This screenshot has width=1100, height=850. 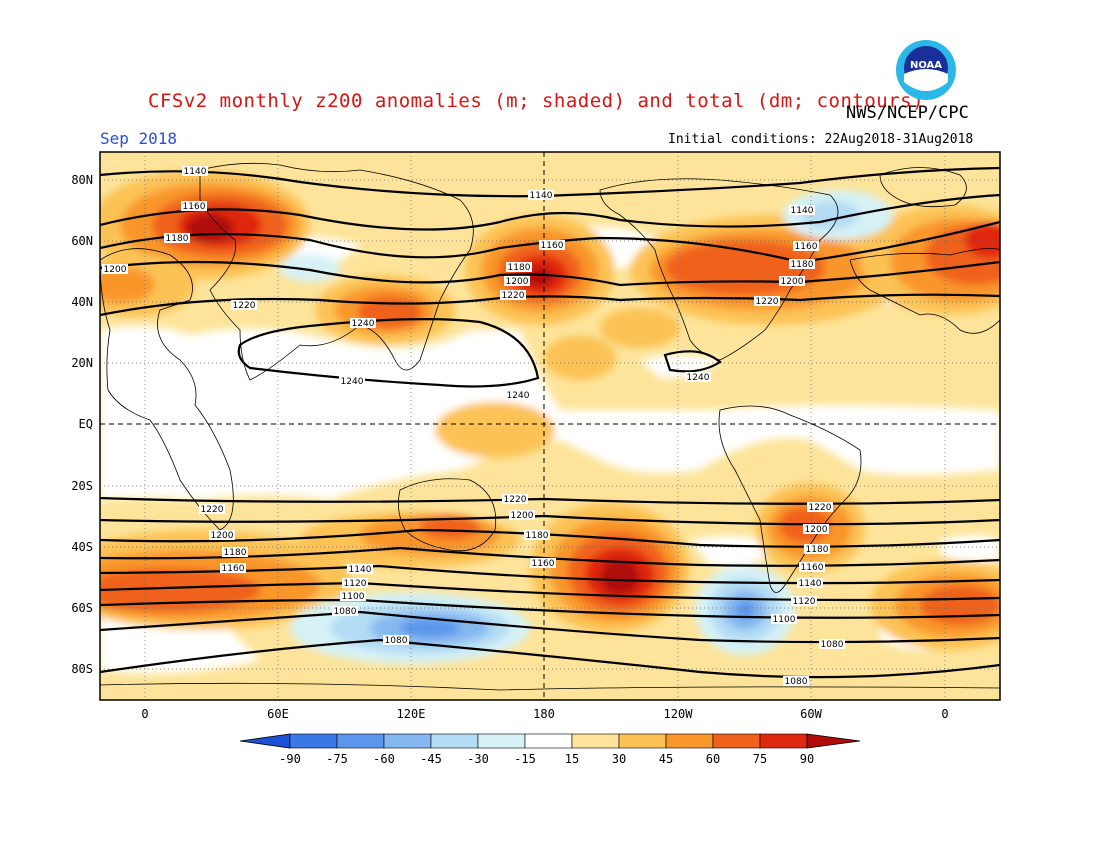 I want to click on colorbar-arrow-right, so click(x=833, y=741).